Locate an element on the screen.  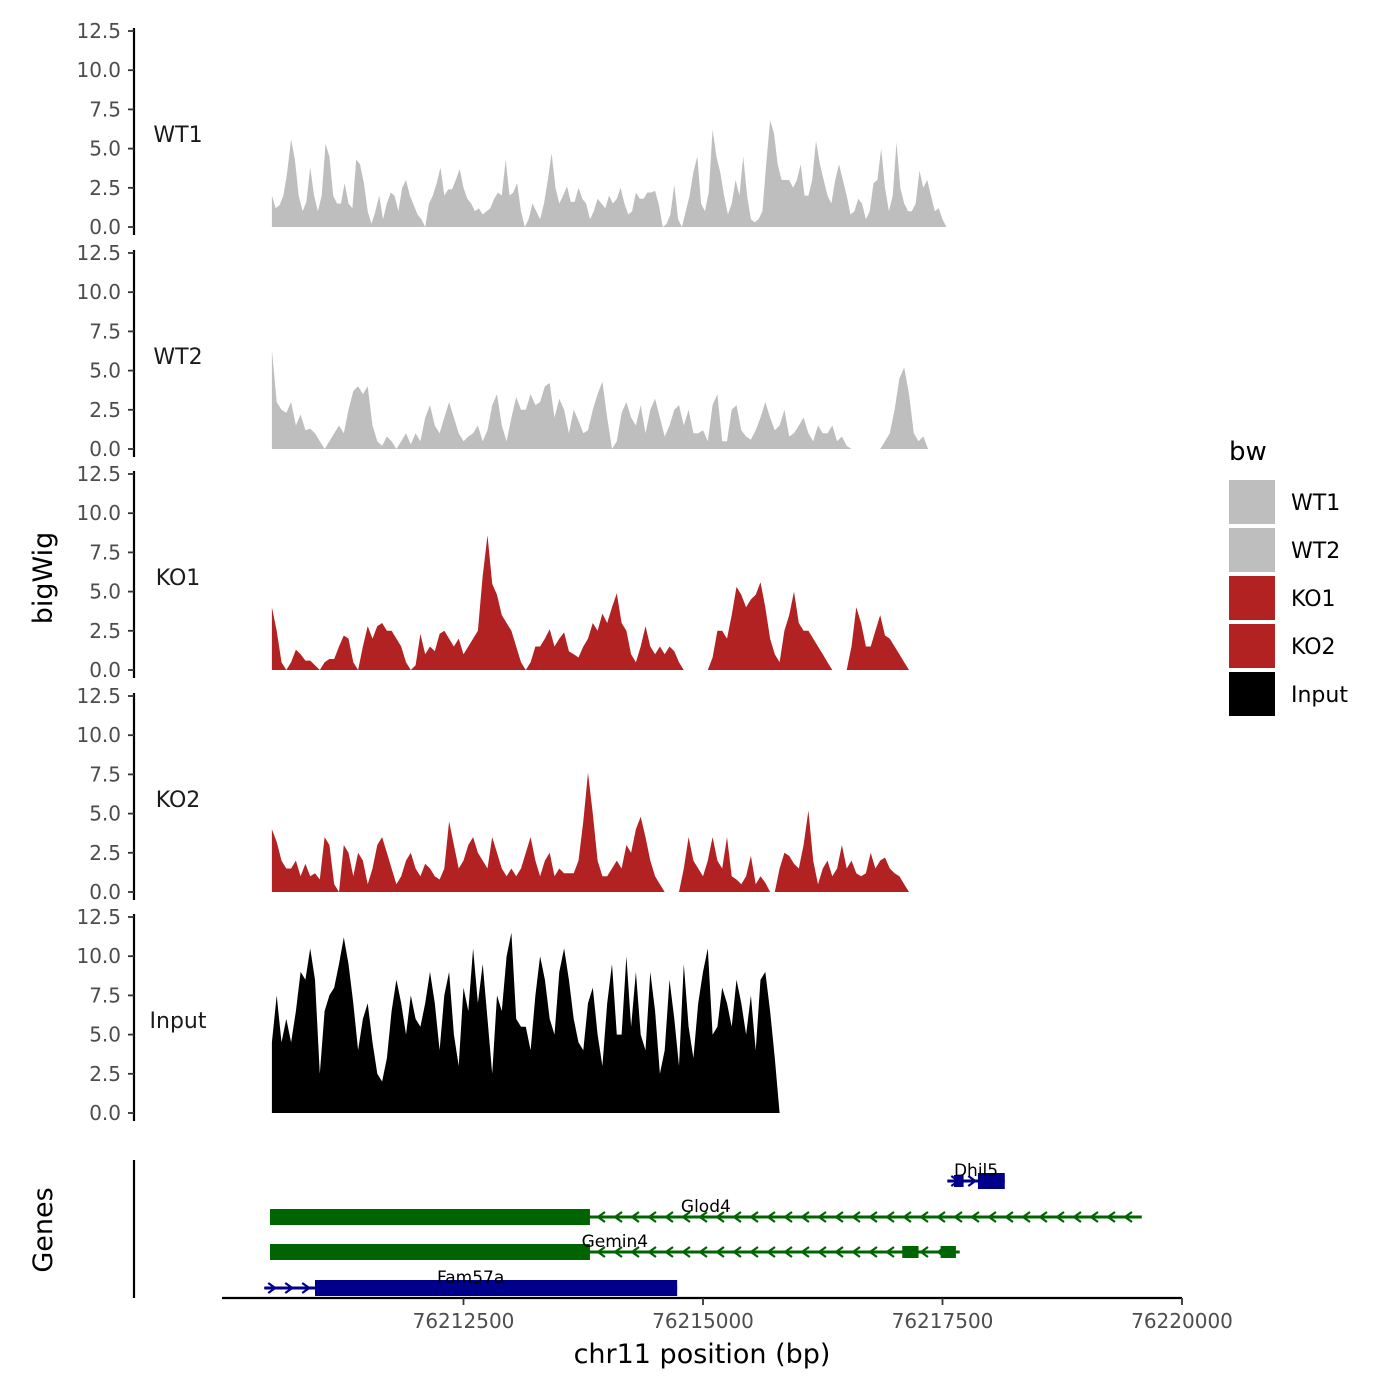
legend-swatch-input is located at coordinates (1252, 694).